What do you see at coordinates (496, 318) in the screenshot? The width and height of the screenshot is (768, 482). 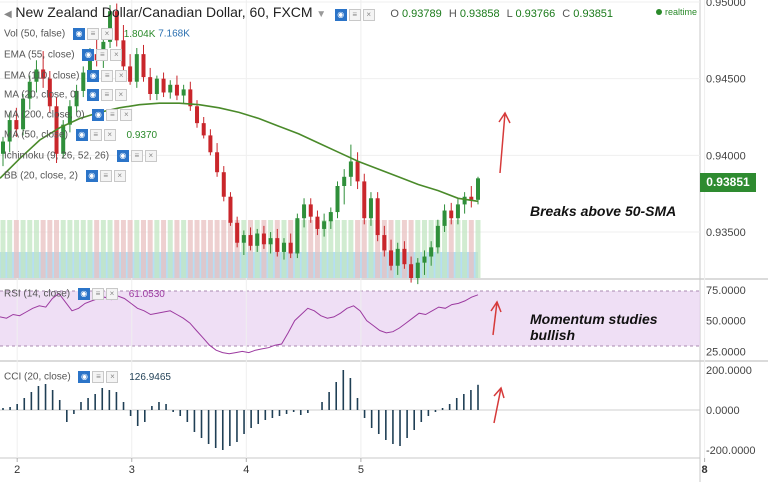 I see `arrow-up-icon` at bounding box center [496, 318].